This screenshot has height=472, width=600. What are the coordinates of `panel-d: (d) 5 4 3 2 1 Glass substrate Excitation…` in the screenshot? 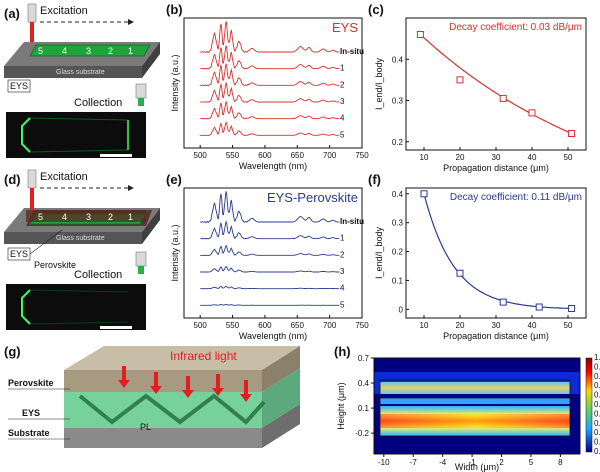 It's located at (82, 249).